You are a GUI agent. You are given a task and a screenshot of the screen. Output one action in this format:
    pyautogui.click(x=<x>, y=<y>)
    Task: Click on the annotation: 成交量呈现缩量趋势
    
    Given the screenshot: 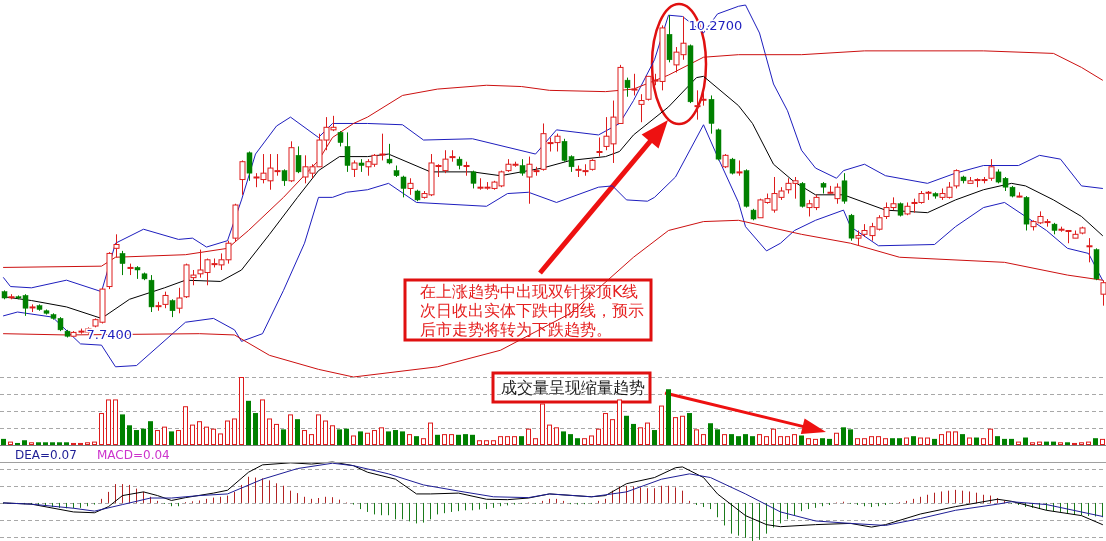 What is the action you would take?
    pyautogui.click(x=573, y=387)
    